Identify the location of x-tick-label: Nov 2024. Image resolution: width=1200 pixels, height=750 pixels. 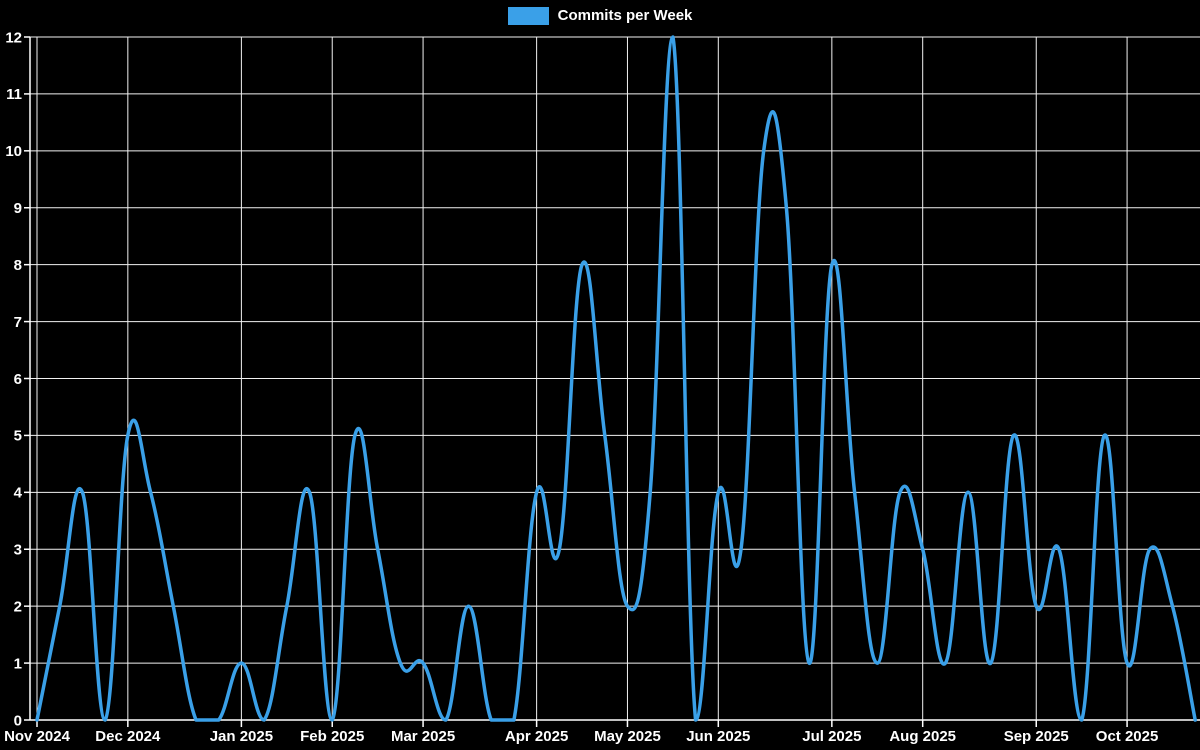
(37, 736).